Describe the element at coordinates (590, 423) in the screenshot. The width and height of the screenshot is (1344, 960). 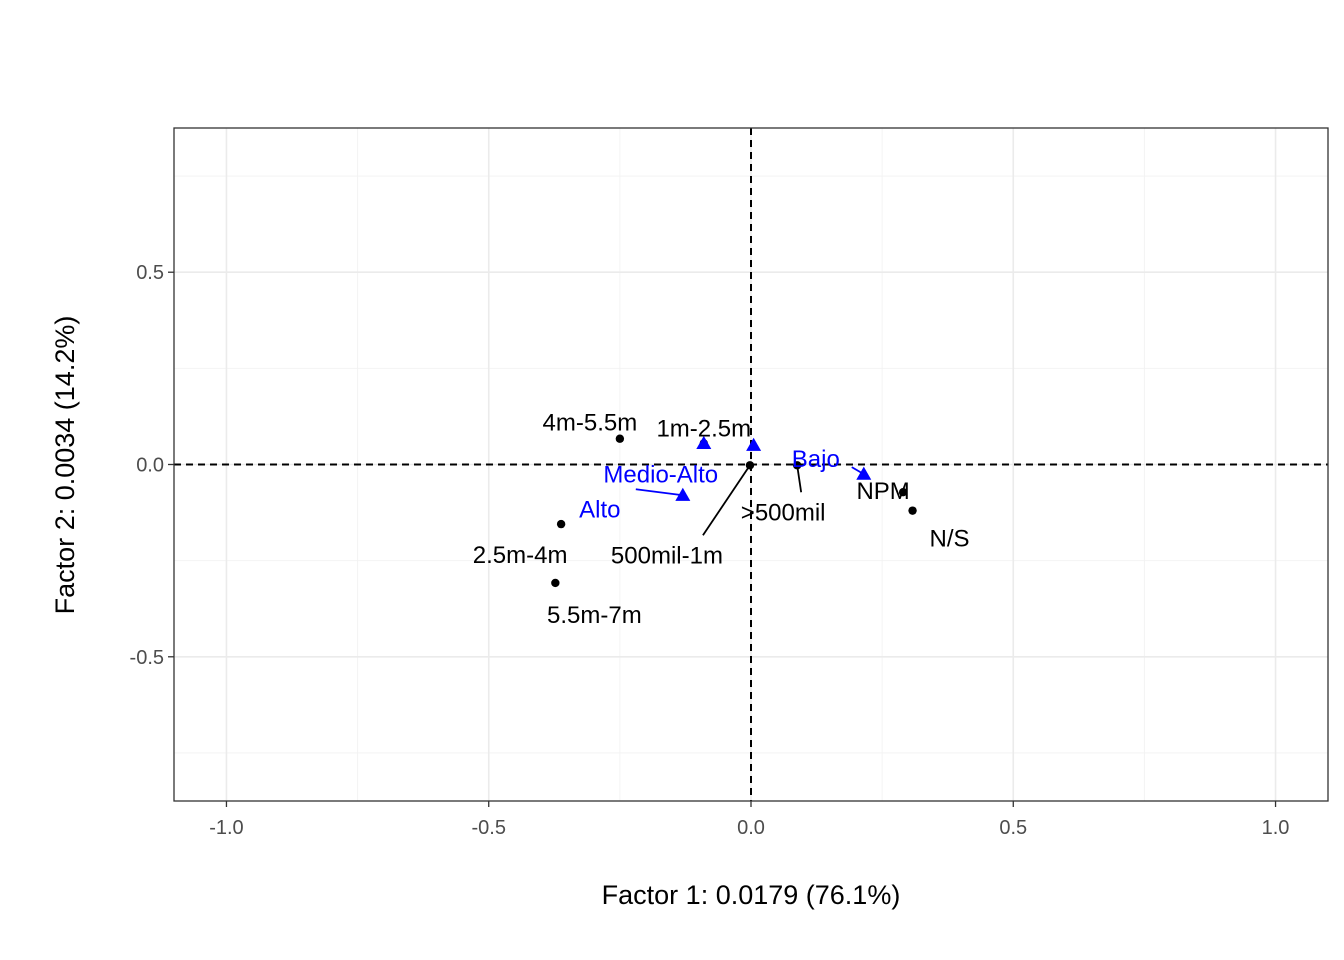
I see `point-label: 4m-5.5m` at that location.